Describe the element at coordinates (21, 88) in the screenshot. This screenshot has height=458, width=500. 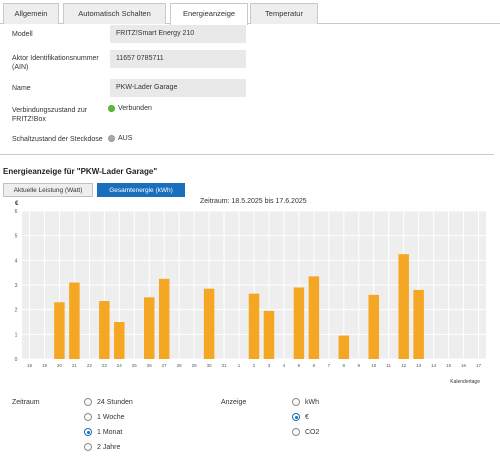
I see `name-label: Name` at that location.